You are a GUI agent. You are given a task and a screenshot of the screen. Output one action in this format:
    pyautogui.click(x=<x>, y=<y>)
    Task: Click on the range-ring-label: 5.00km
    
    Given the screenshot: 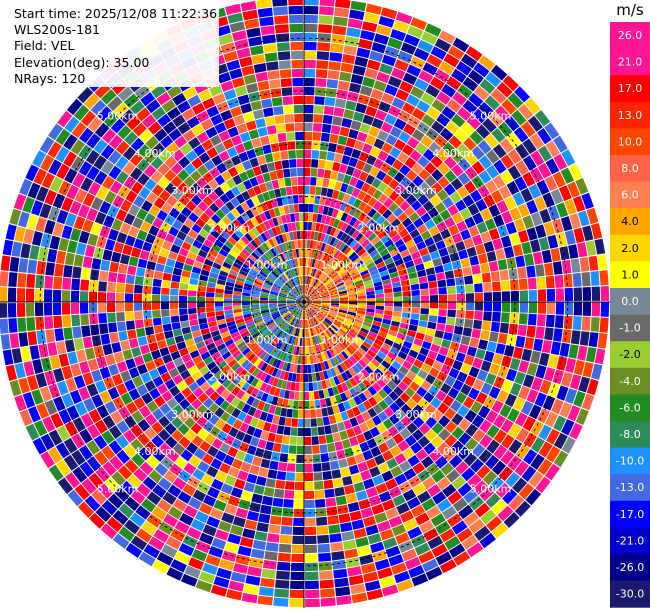 What is the action you would take?
    pyautogui.click(x=118, y=116)
    